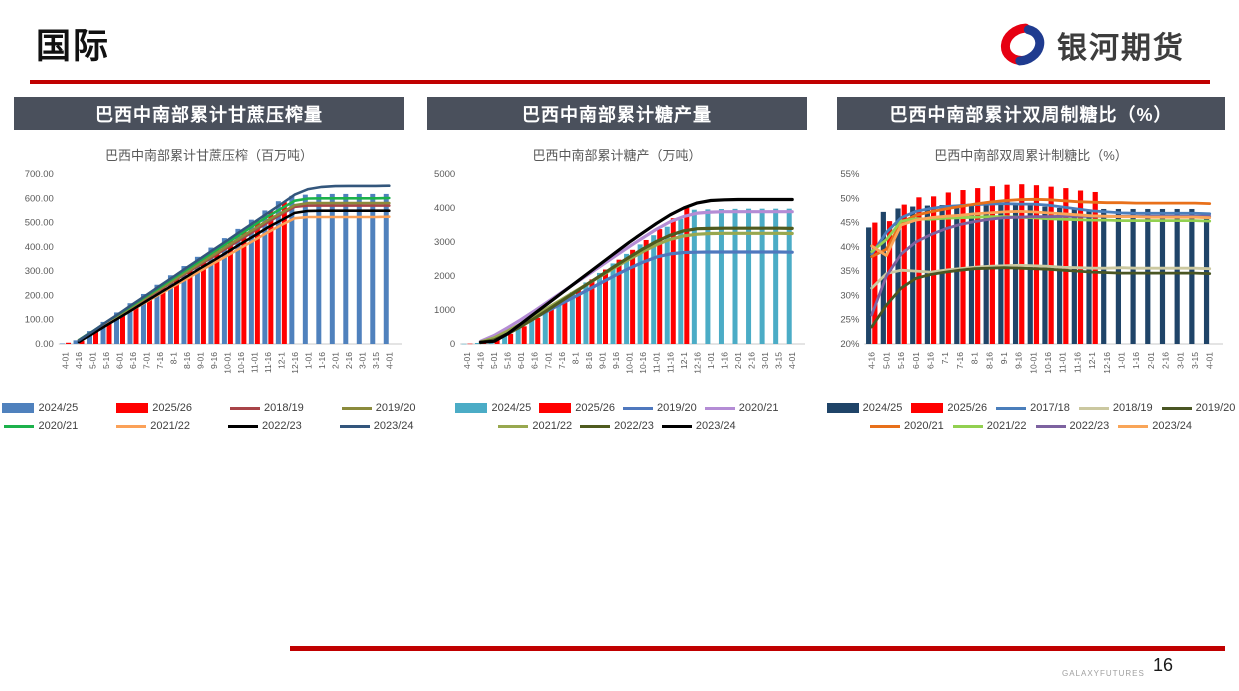 Image resolution: width=1239 pixels, height=691 pixels. I want to click on footer-divider, so click(757, 648).